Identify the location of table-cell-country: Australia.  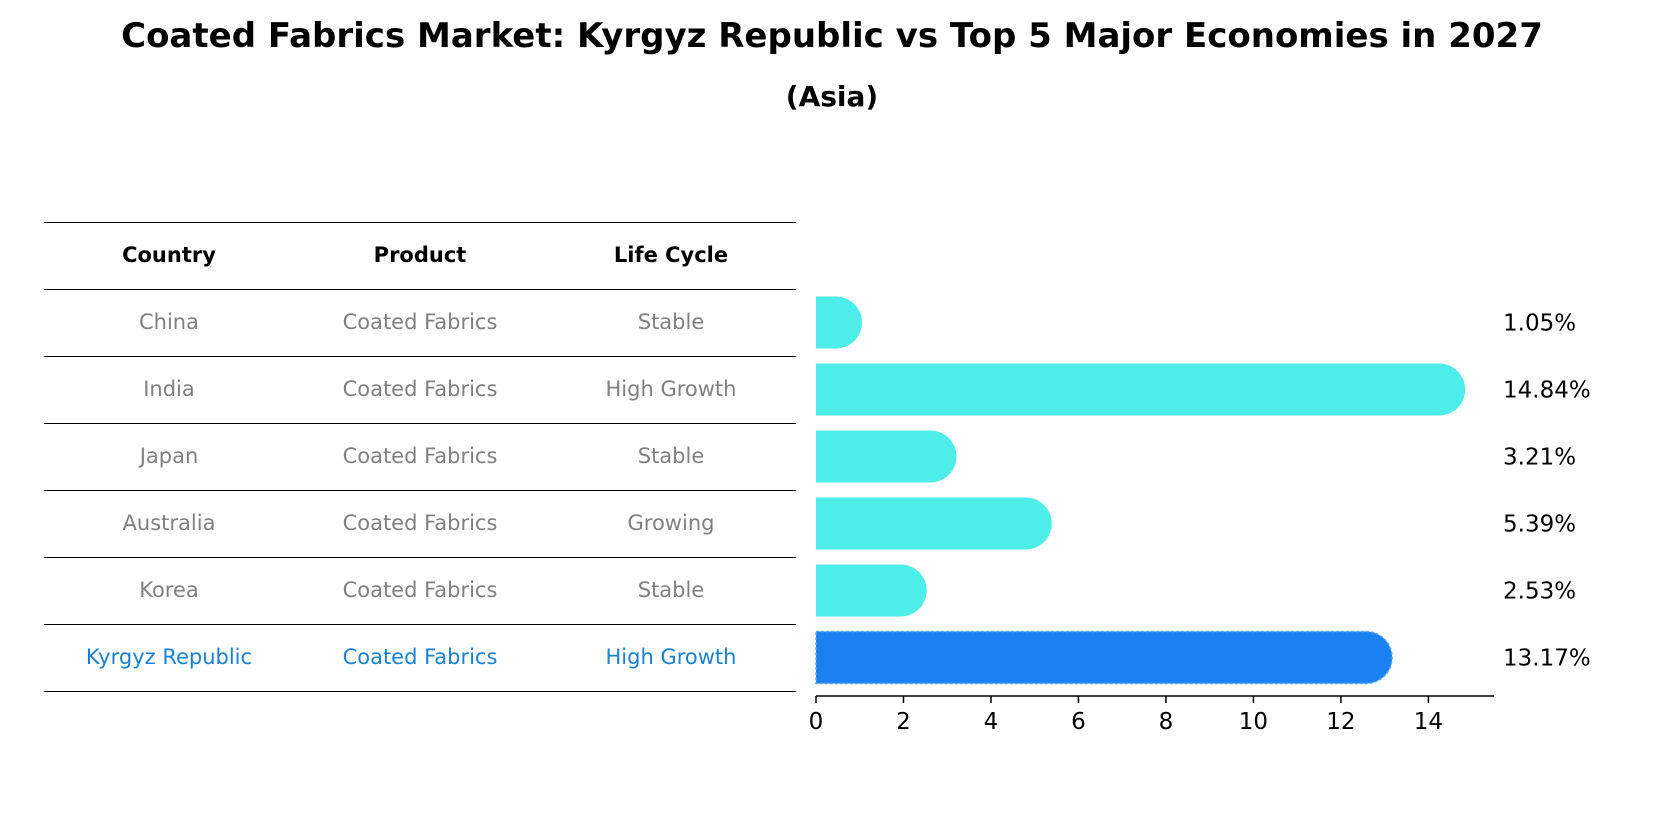
(169, 523).